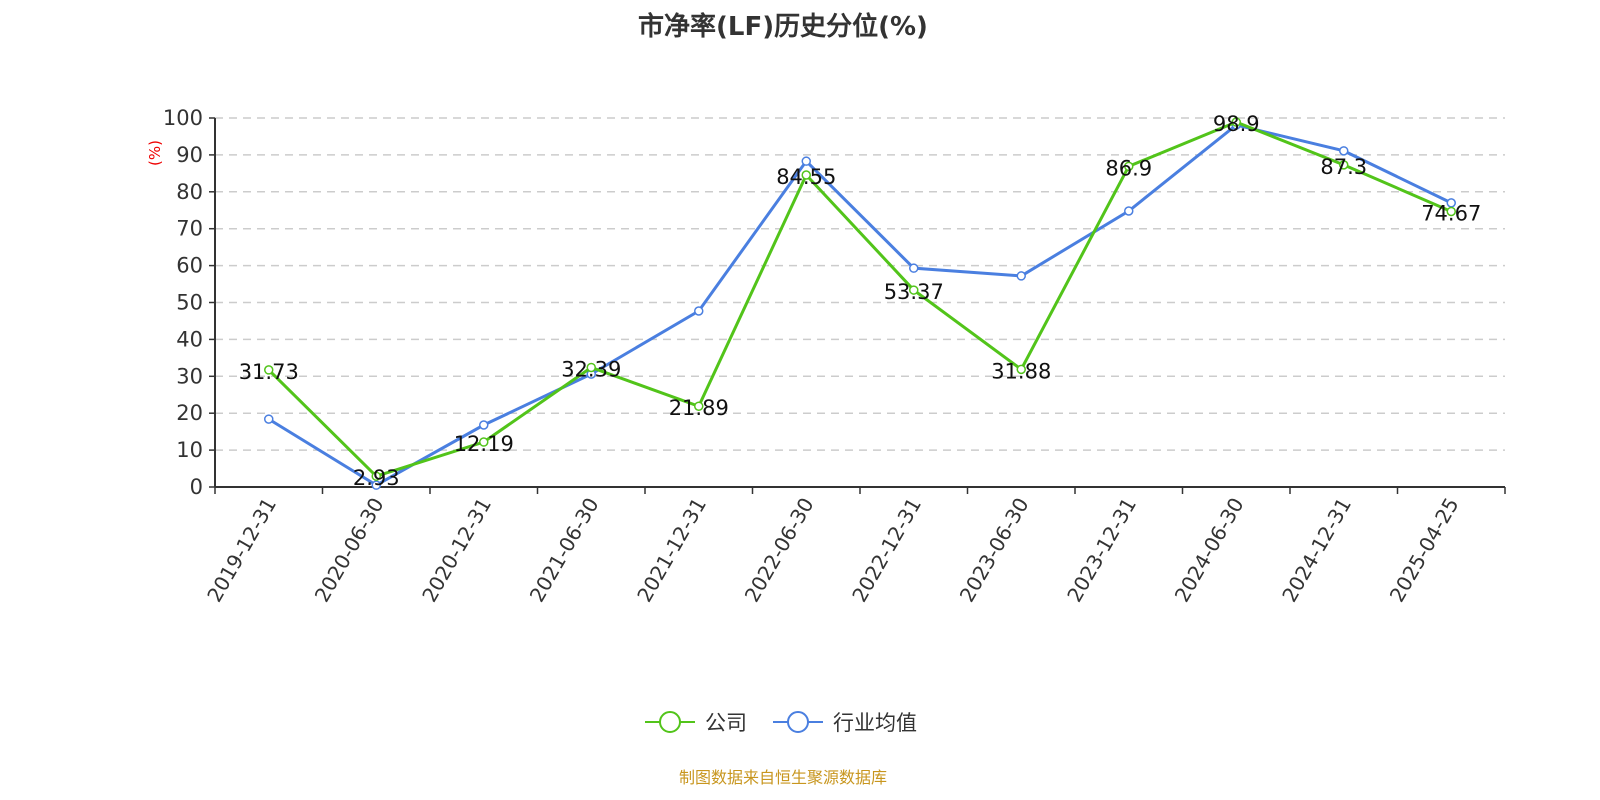 Image resolution: width=1600 pixels, height=800 pixels. What do you see at coordinates (189, 339) in the screenshot?
I see `y-tick-label: 40` at bounding box center [189, 339].